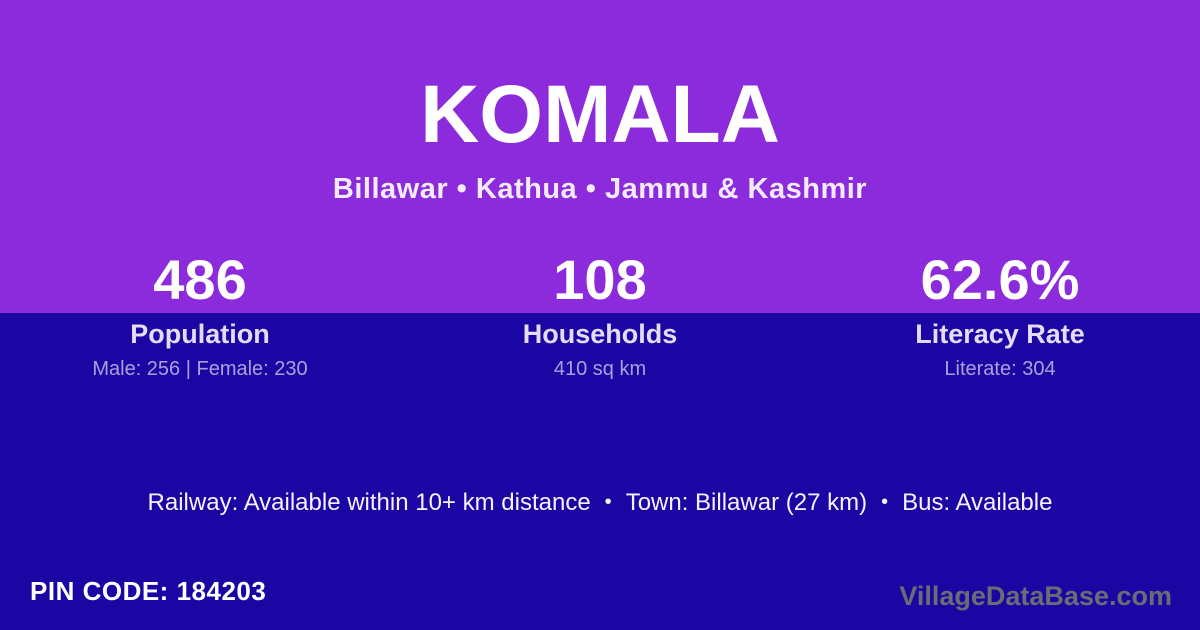 The width and height of the screenshot is (1200, 630). Describe the element at coordinates (600, 189) in the screenshot. I see `village-location-breadcrumb: Billawar • Kathua • Jammu & Kashmir` at that location.